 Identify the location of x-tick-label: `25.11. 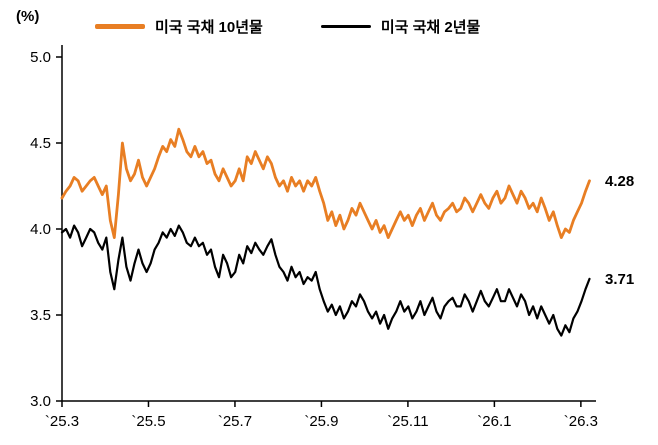
(407, 421).